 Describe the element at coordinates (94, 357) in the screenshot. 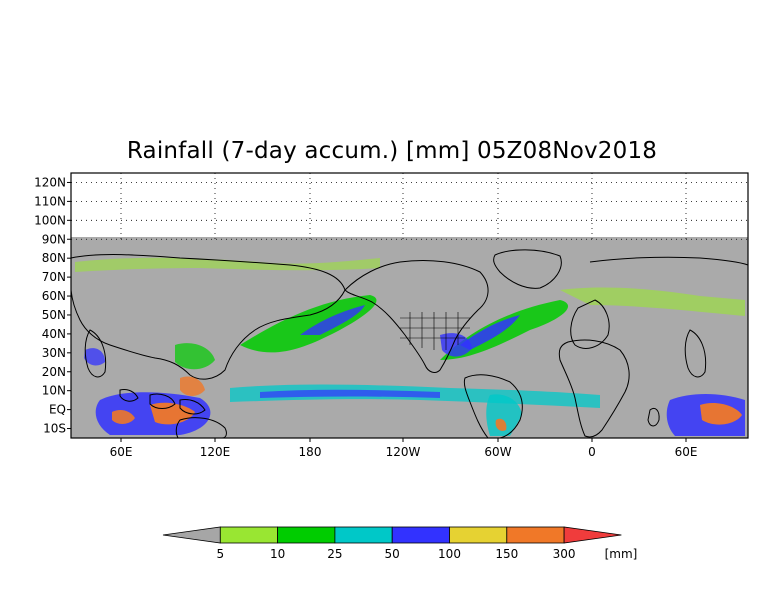

I see `bay-of-bengal-rain` at that location.